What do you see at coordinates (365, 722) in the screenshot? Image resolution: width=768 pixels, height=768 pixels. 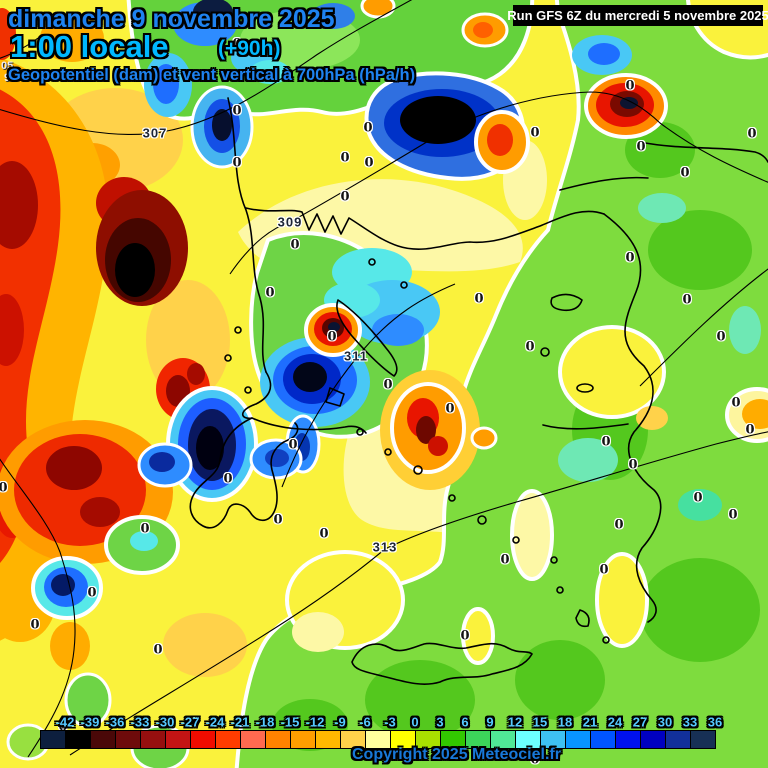 I see `colorbar-tick-label: -6` at bounding box center [365, 722].